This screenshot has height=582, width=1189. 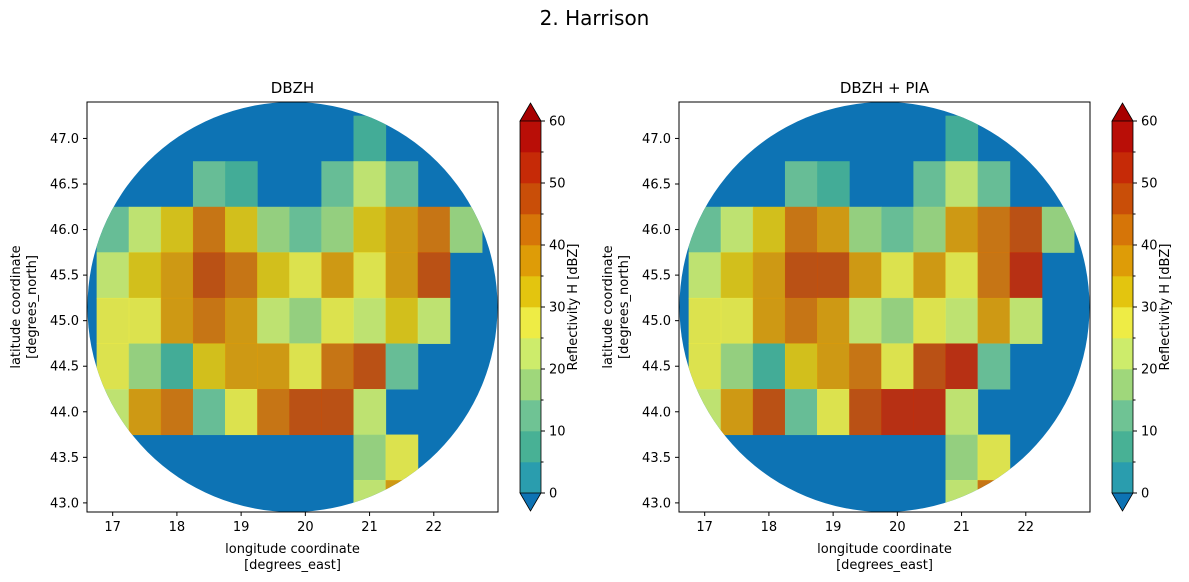 I want to click on y-tick-label: 43.5, so click(x=64, y=458).